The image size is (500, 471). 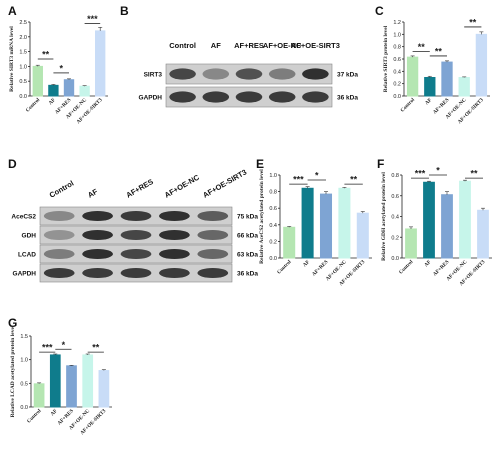 I want to click on lane-label: AF+RES, so click(x=249, y=45).